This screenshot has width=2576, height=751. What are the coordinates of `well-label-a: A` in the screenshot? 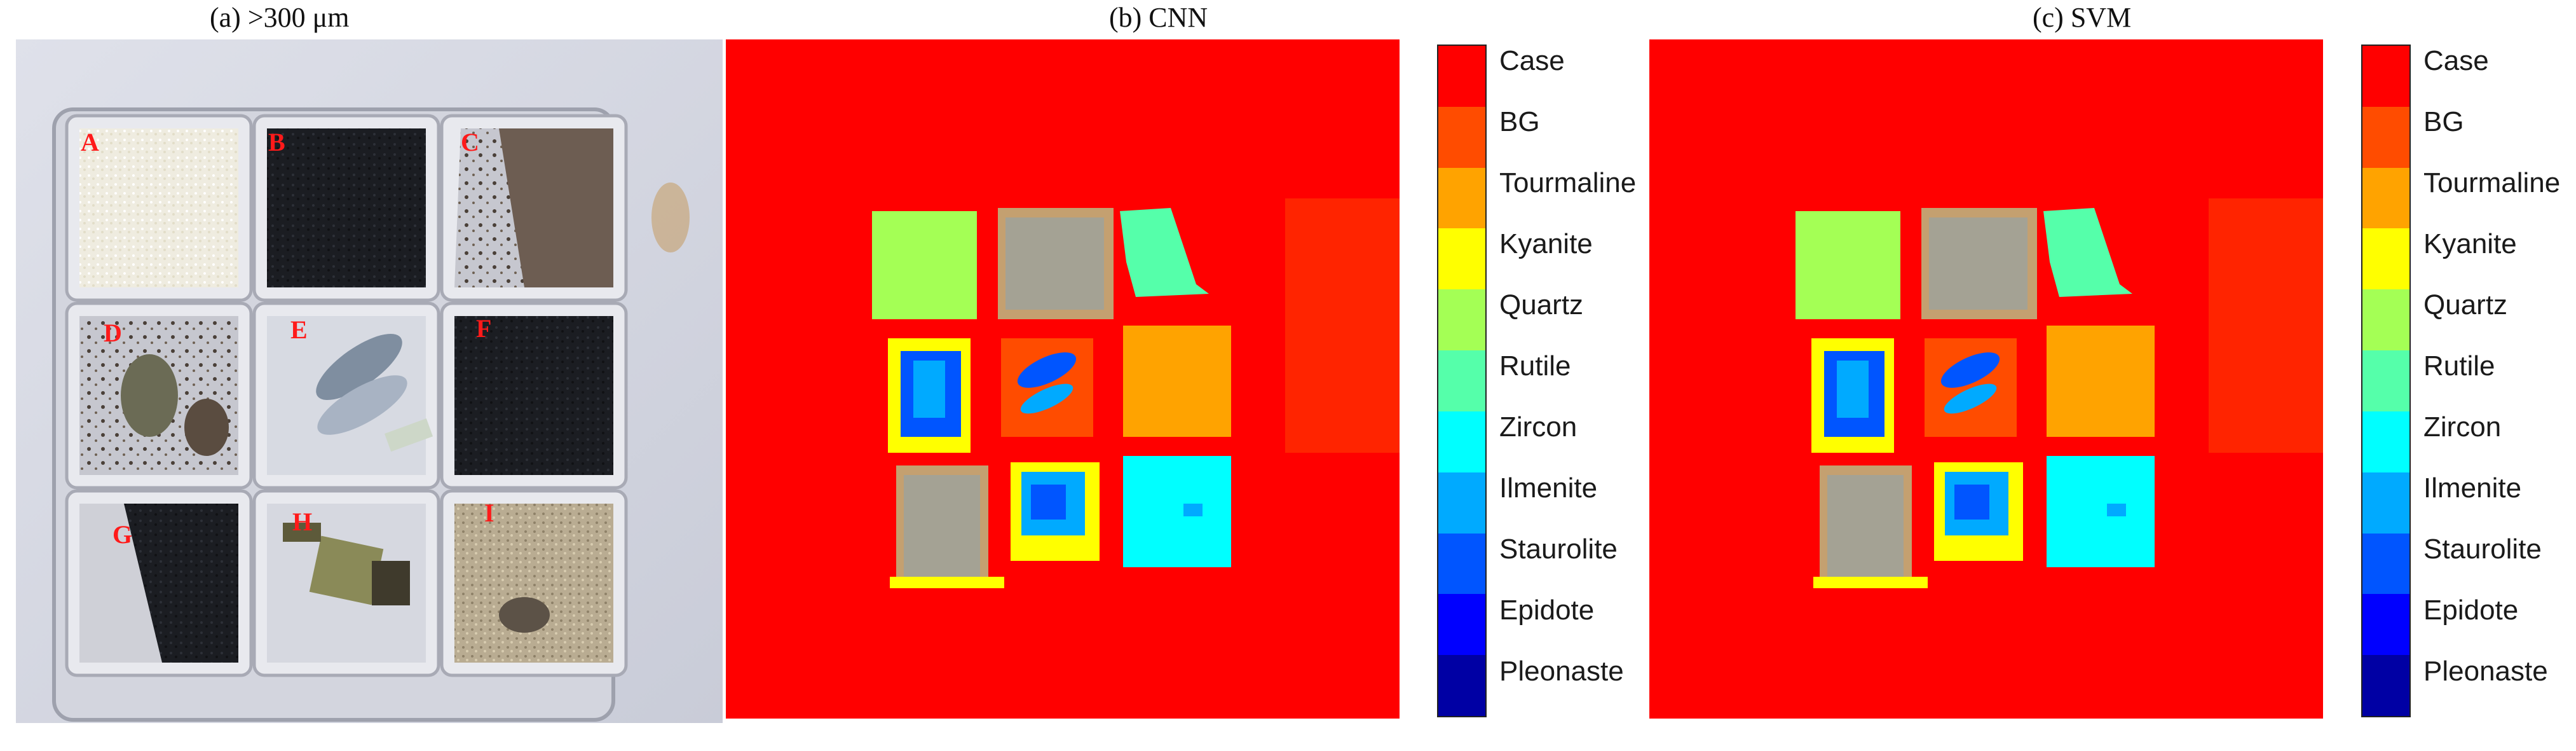 It's located at (90, 142).